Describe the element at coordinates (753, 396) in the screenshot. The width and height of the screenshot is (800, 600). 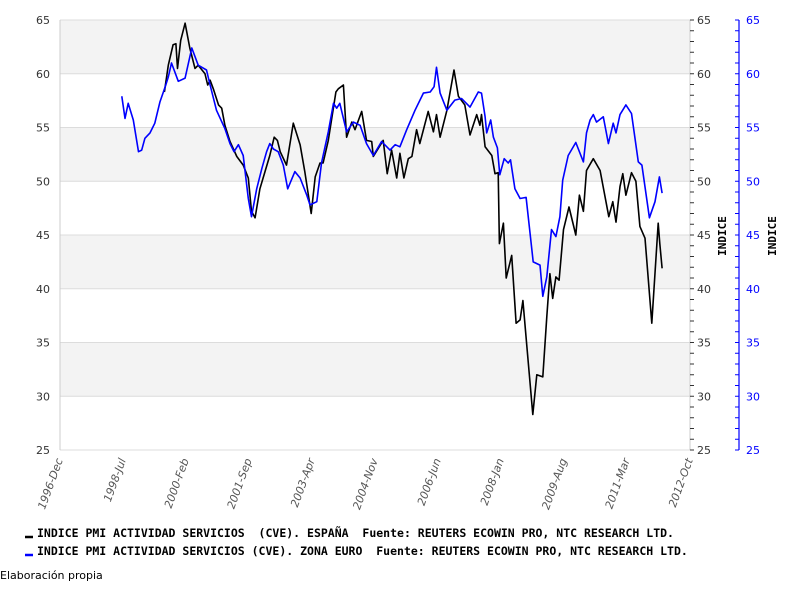
I see `y2-tick-label: 30` at that location.